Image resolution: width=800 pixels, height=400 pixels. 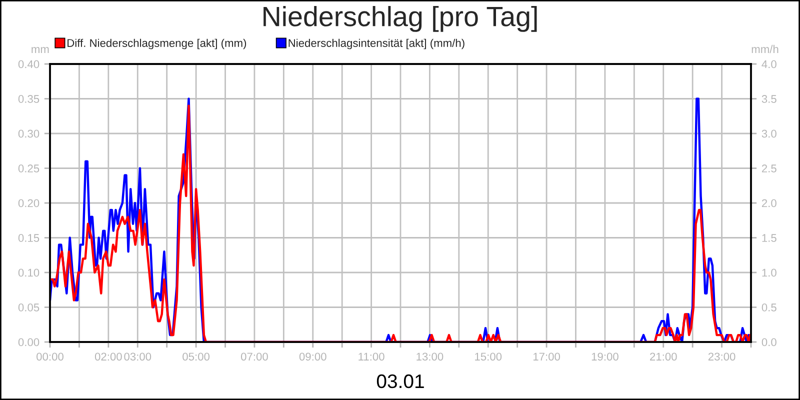 I want to click on y2-axis-title: mm/h, so click(x=765, y=49).